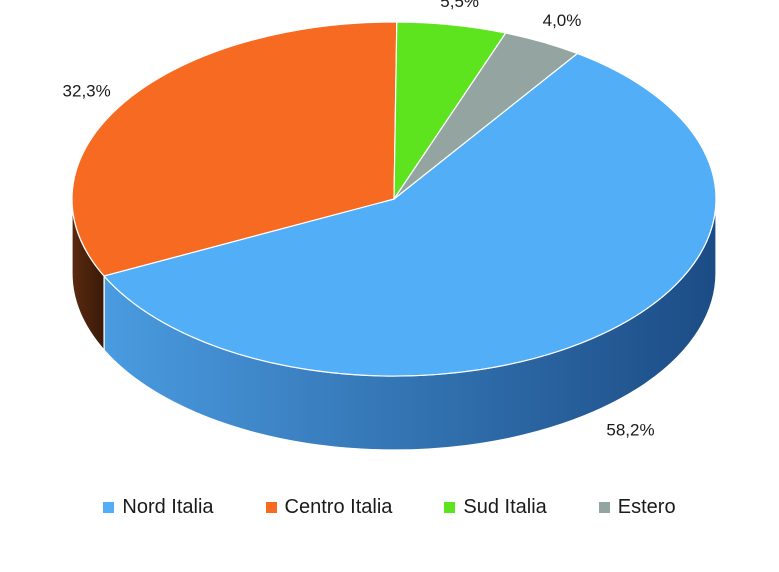 This screenshot has height=572, width=779. I want to click on legend-swatch-nord-italia, so click(109, 507).